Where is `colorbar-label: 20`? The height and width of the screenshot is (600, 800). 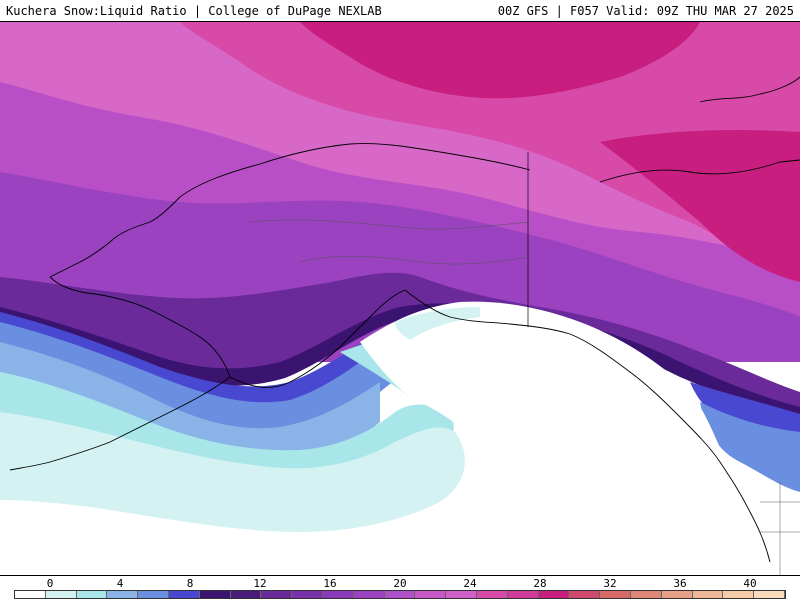 colorbar-label: 20 is located at coordinates (400, 583).